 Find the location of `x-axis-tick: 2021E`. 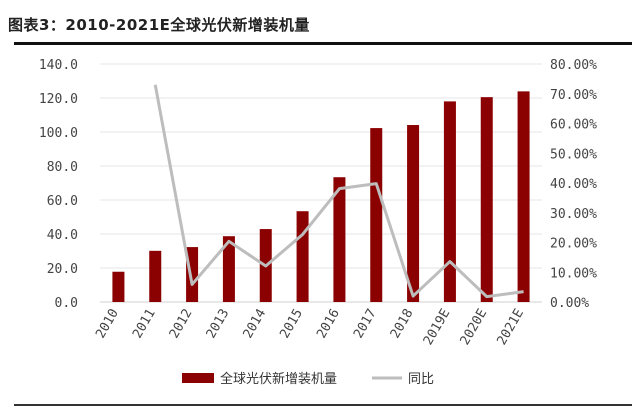

x-axis-tick: 2021E is located at coordinates (510, 327).